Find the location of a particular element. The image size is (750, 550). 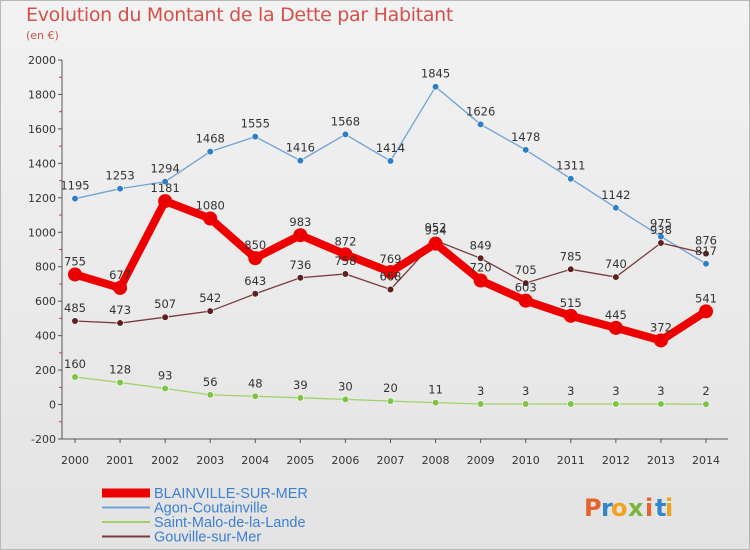

logo-letter: i is located at coordinates (649, 508).